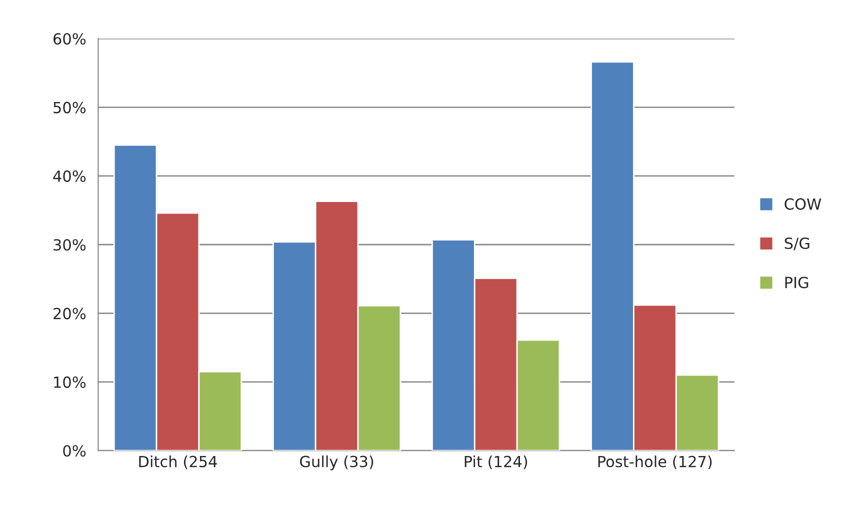  Describe the element at coordinates (803, 204) in the screenshot. I see `legend-label: COW` at that location.